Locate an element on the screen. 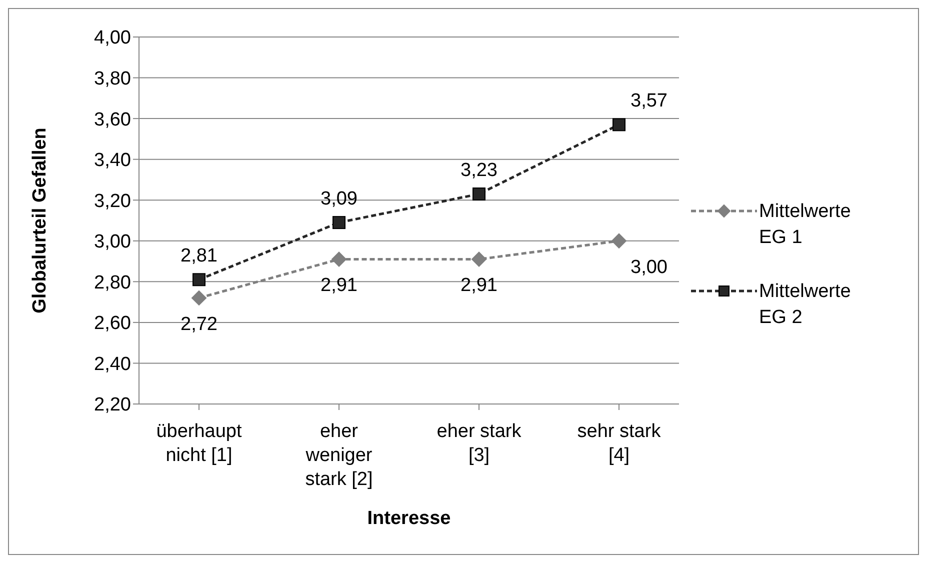 This screenshot has width=927, height=563. y-tick-label: 2,20 is located at coordinates (112, 405).